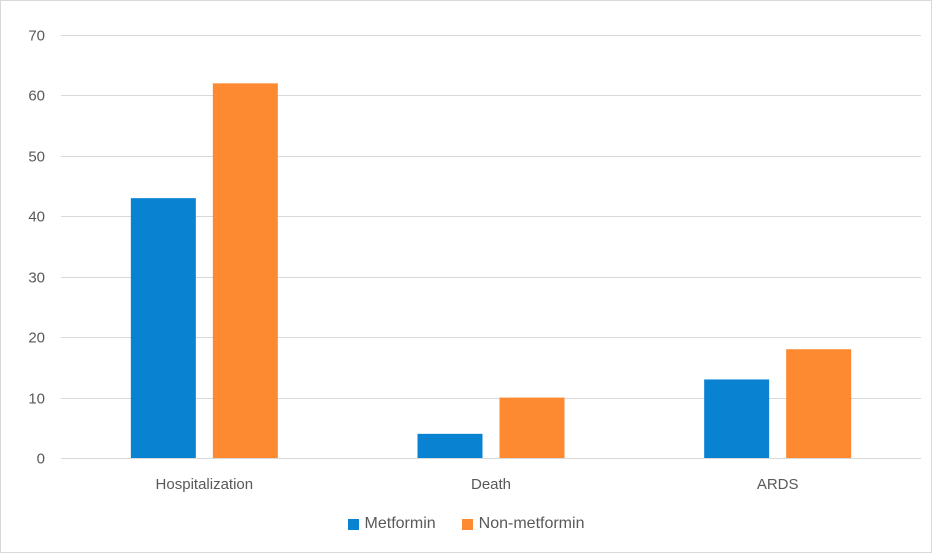 This screenshot has height=553, width=932. I want to click on y-tick-label: 30, so click(36, 278).